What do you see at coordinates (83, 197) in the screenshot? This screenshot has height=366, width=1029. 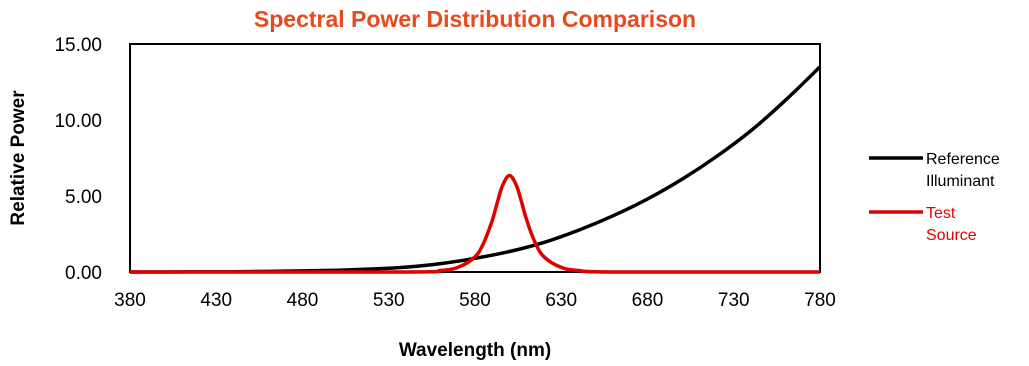 I see `y-tick-label: 5.00` at bounding box center [83, 197].